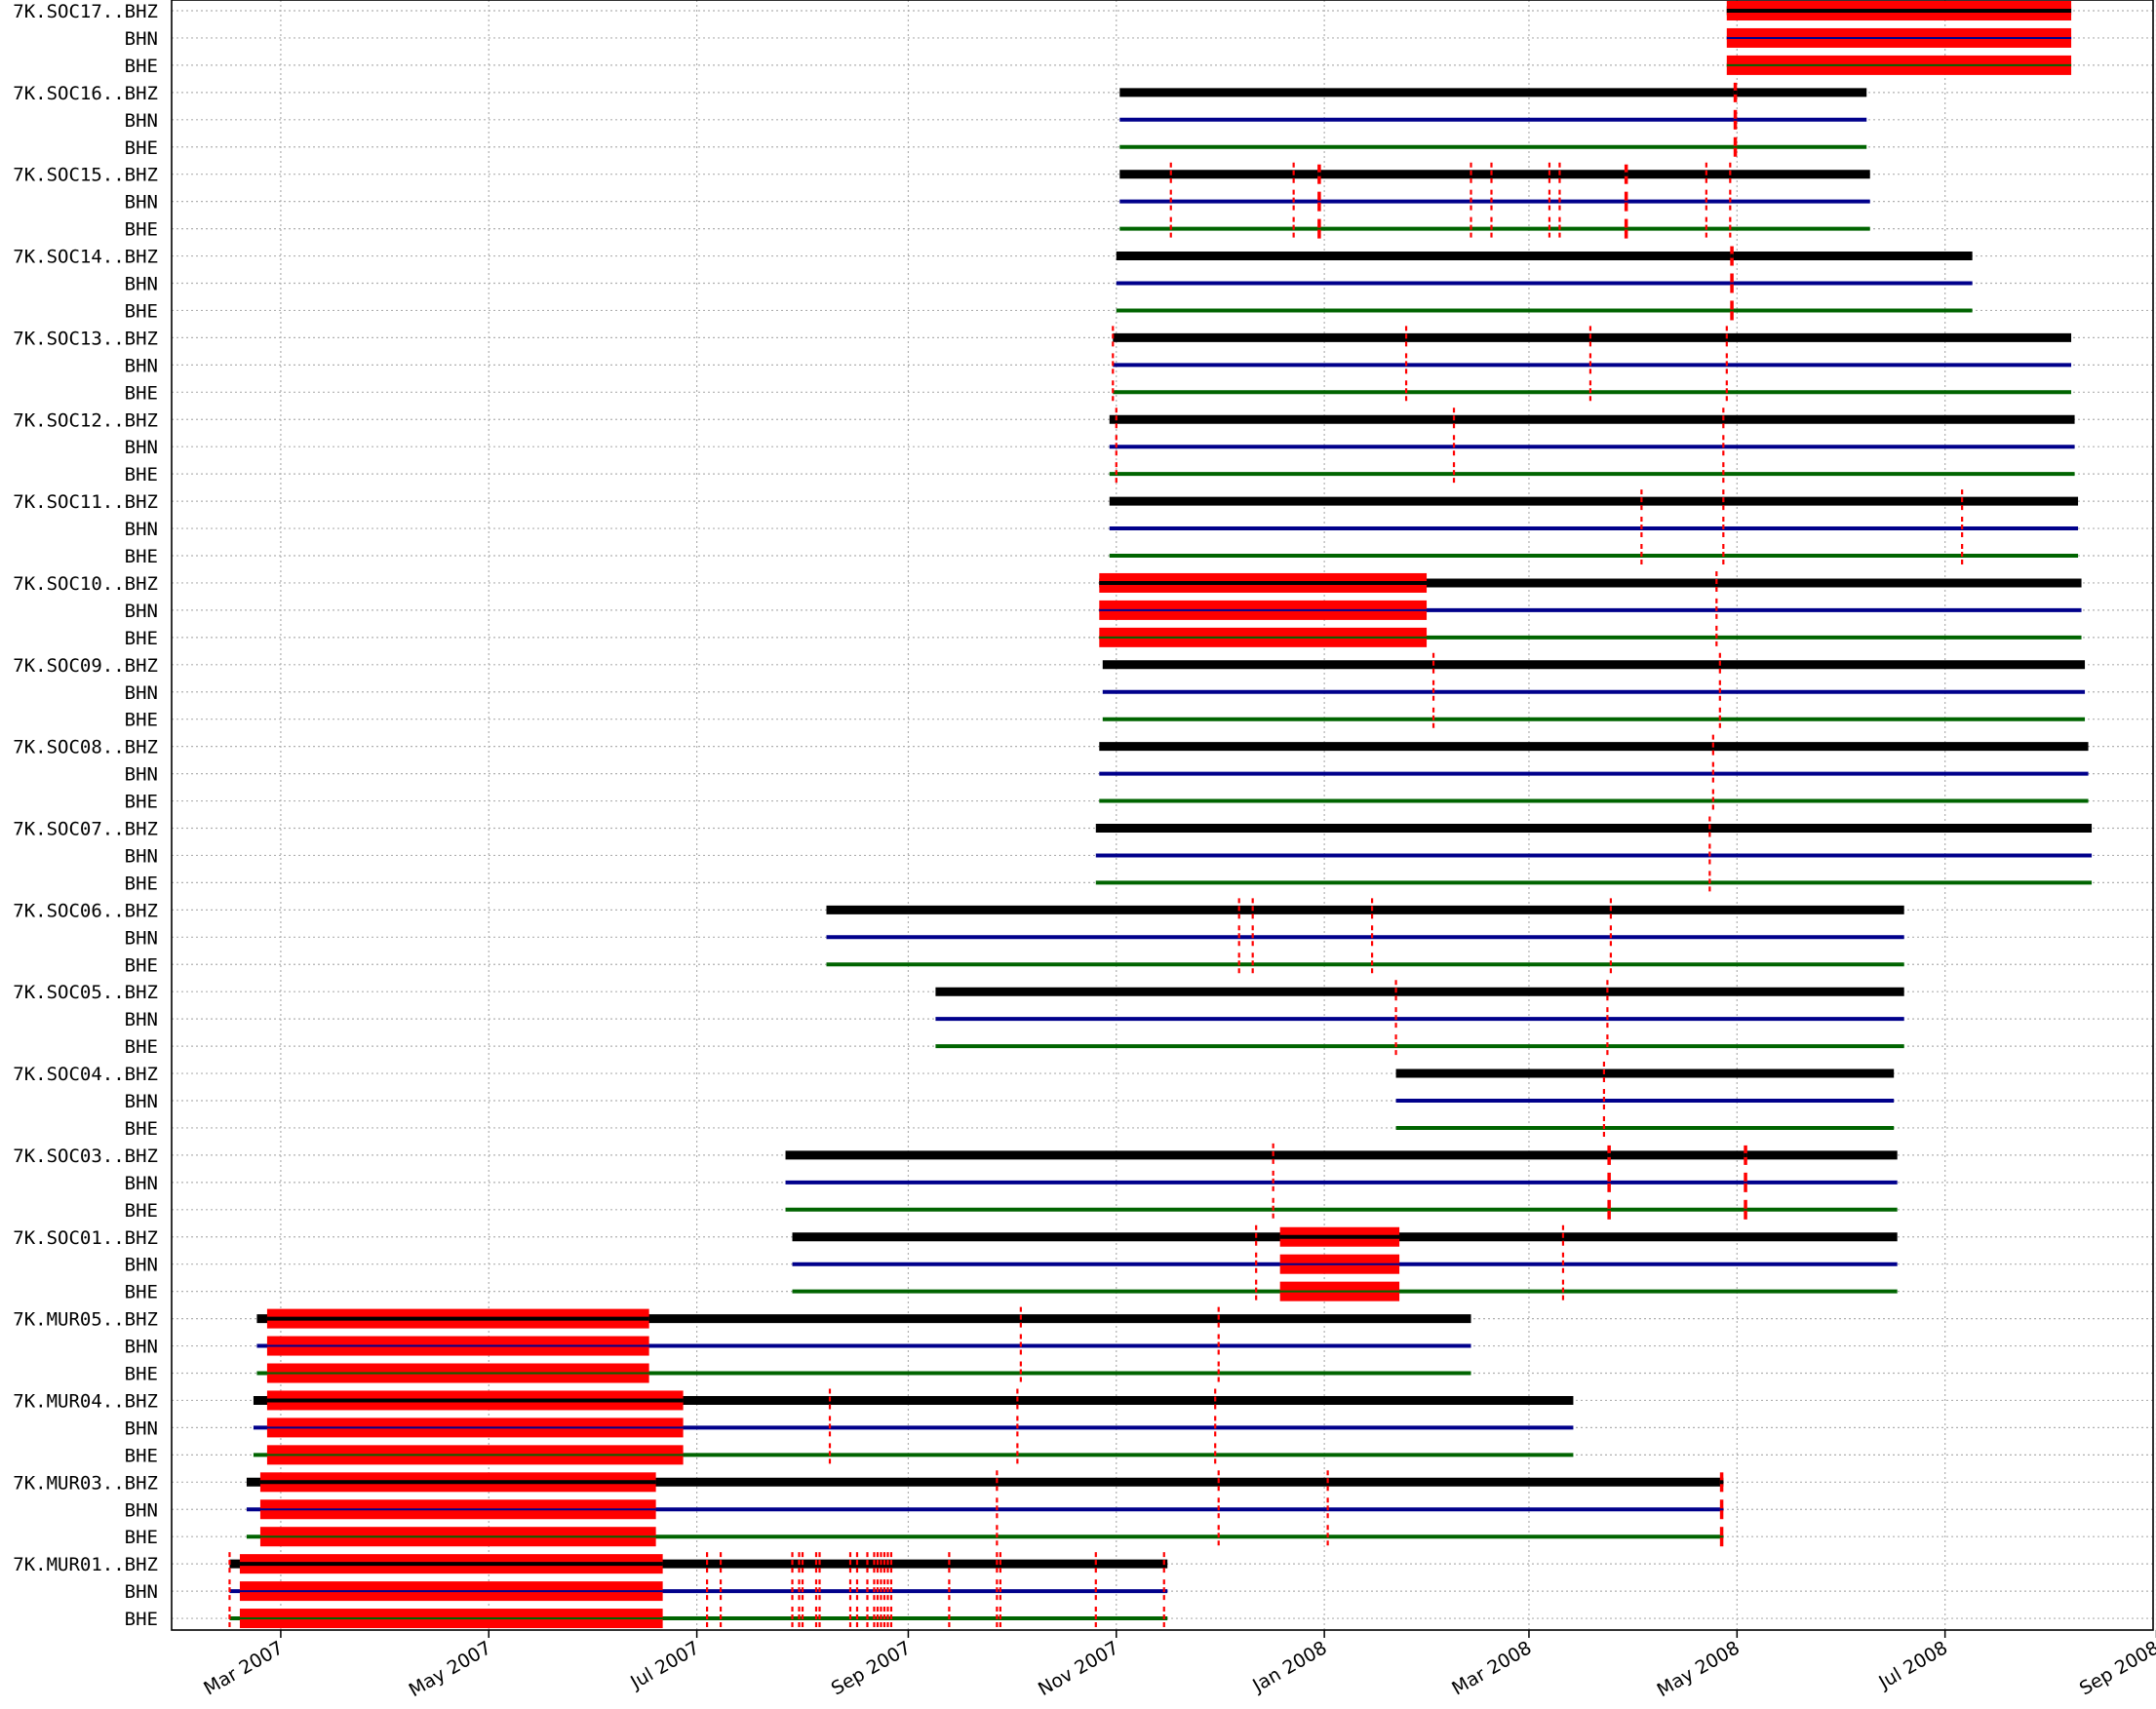  Describe the element at coordinates (1491, 1668) in the screenshot. I see `x-tick-label: Mar 2008` at that location.